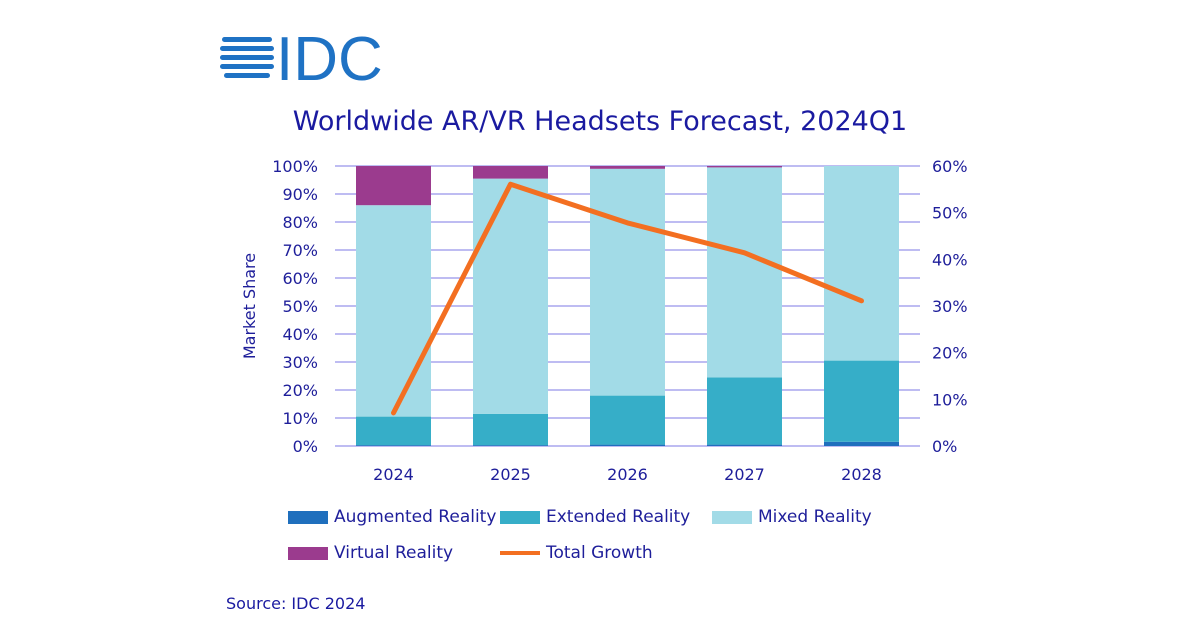  Describe the element at coordinates (296, 603) in the screenshot. I see `source-note: Source: IDC 2024` at that location.